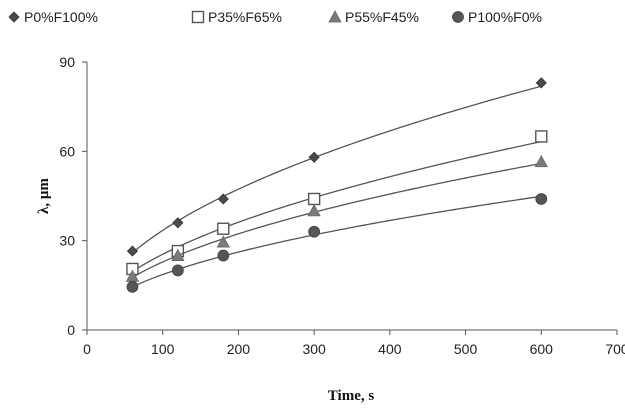 Image resolution: width=625 pixels, height=410 pixels. What do you see at coordinates (71, 330) in the screenshot?
I see `y-tick-label: 0` at bounding box center [71, 330].